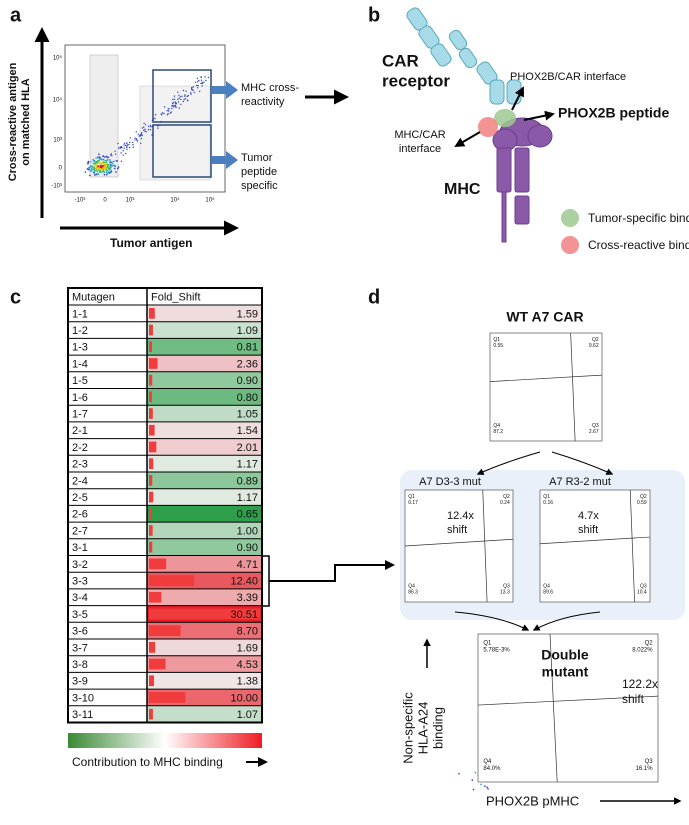  Describe the element at coordinates (247, 348) in the screenshot. I see `table-cell: 0.81` at that location.